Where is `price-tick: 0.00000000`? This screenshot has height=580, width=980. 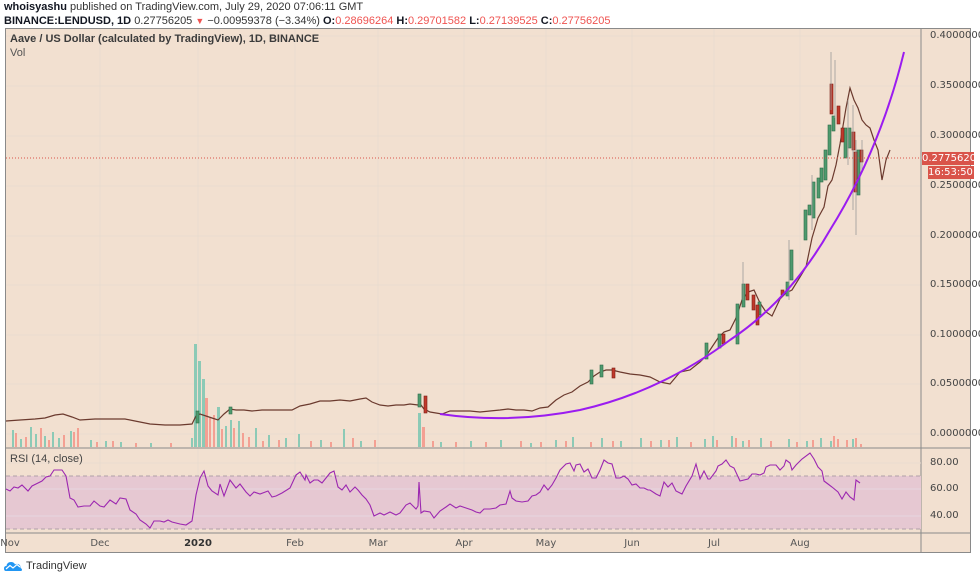
price-tick: 0.00000000 is located at coordinates (955, 433).